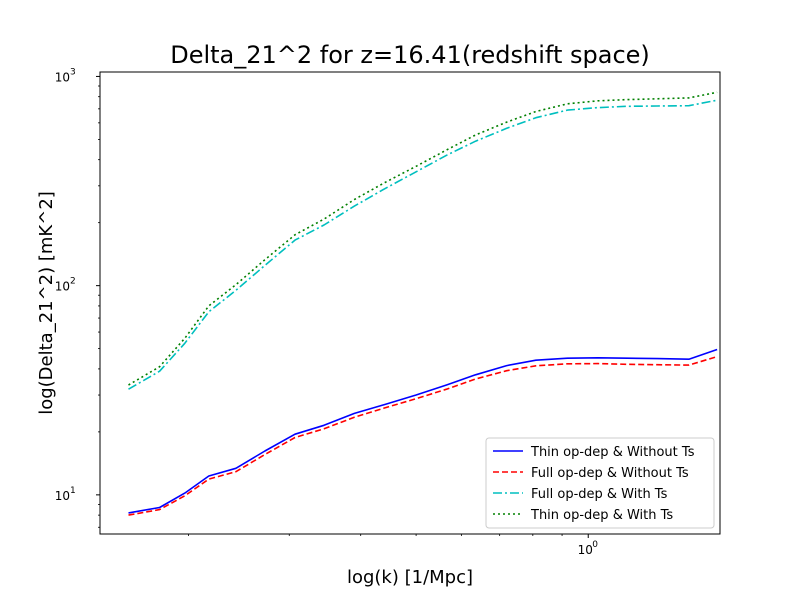 Image resolution: width=800 pixels, height=600 pixels. Describe the element at coordinates (612, 452) in the screenshot. I see `legend-label-1: Thin op-dep & Without Ts` at that location.